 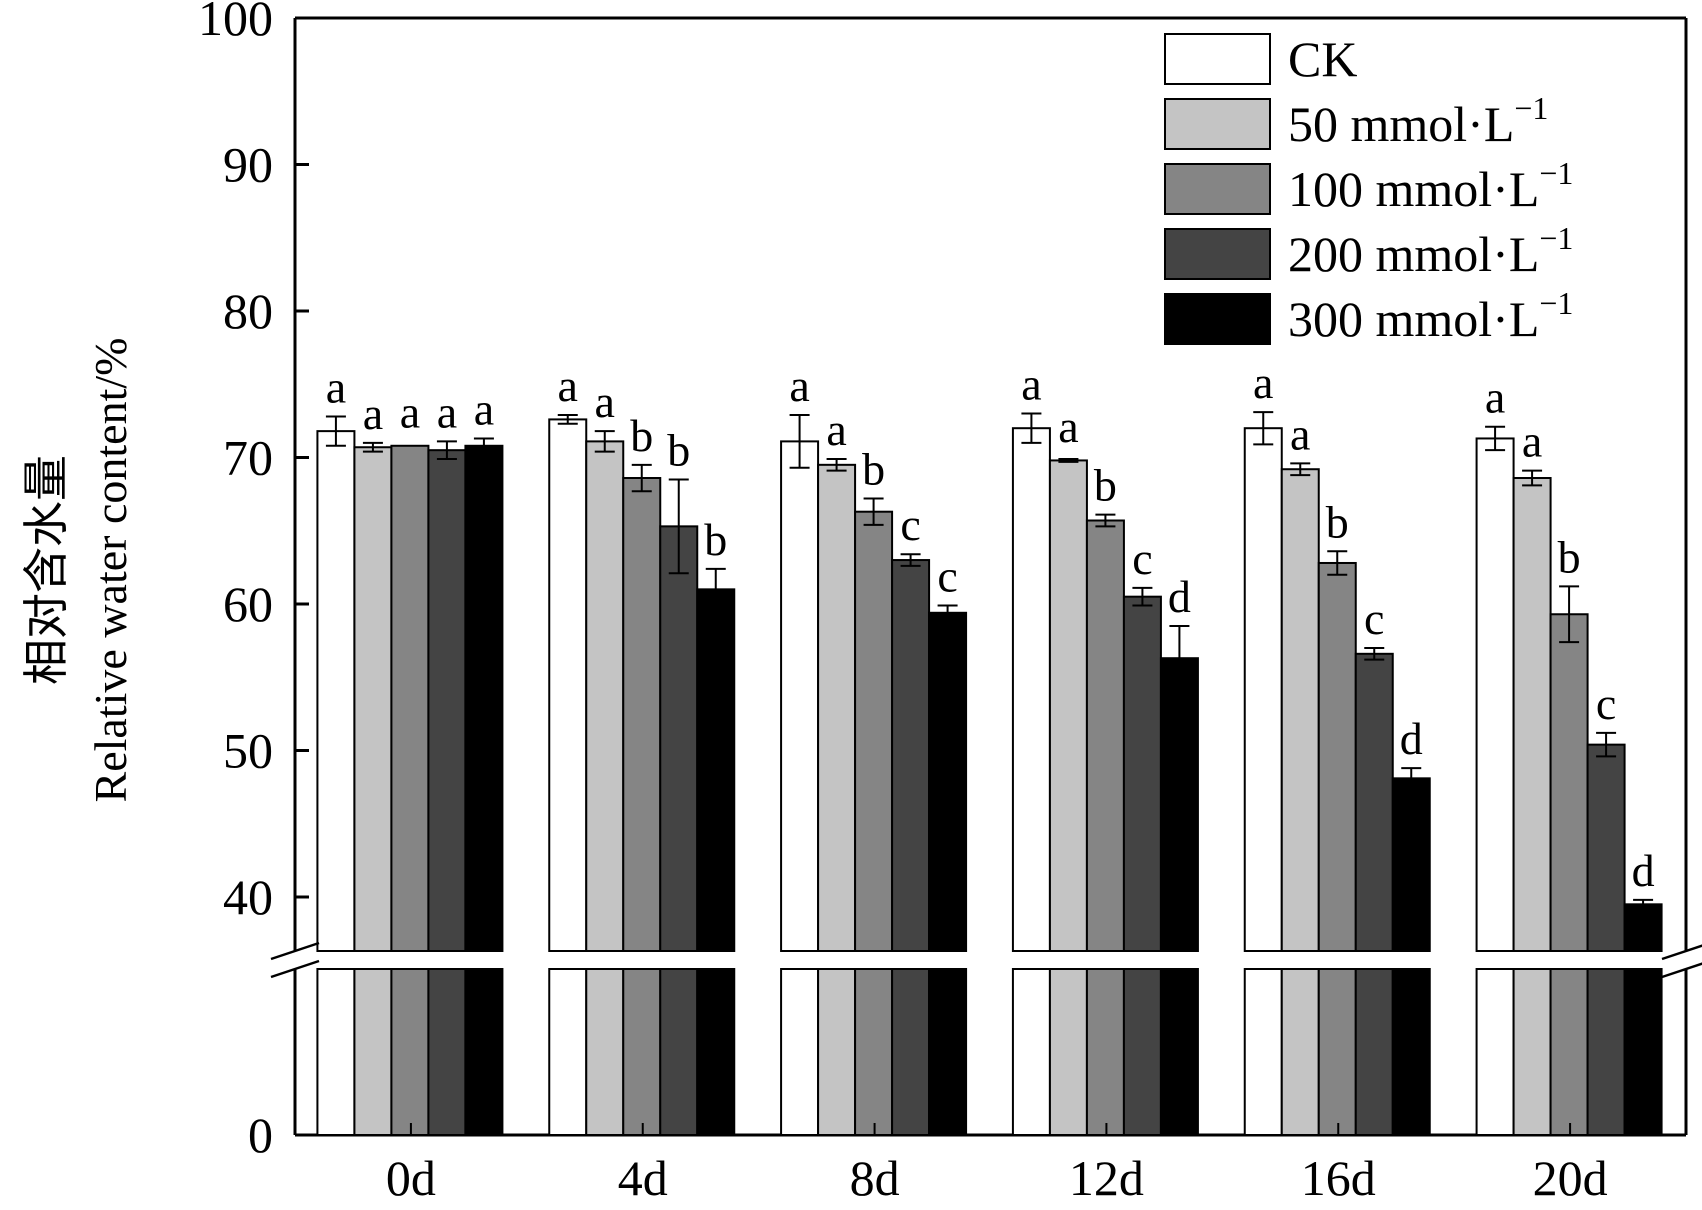 What do you see at coordinates (248, 751) in the screenshot?
I see `y-tick-label: 50` at bounding box center [248, 751].